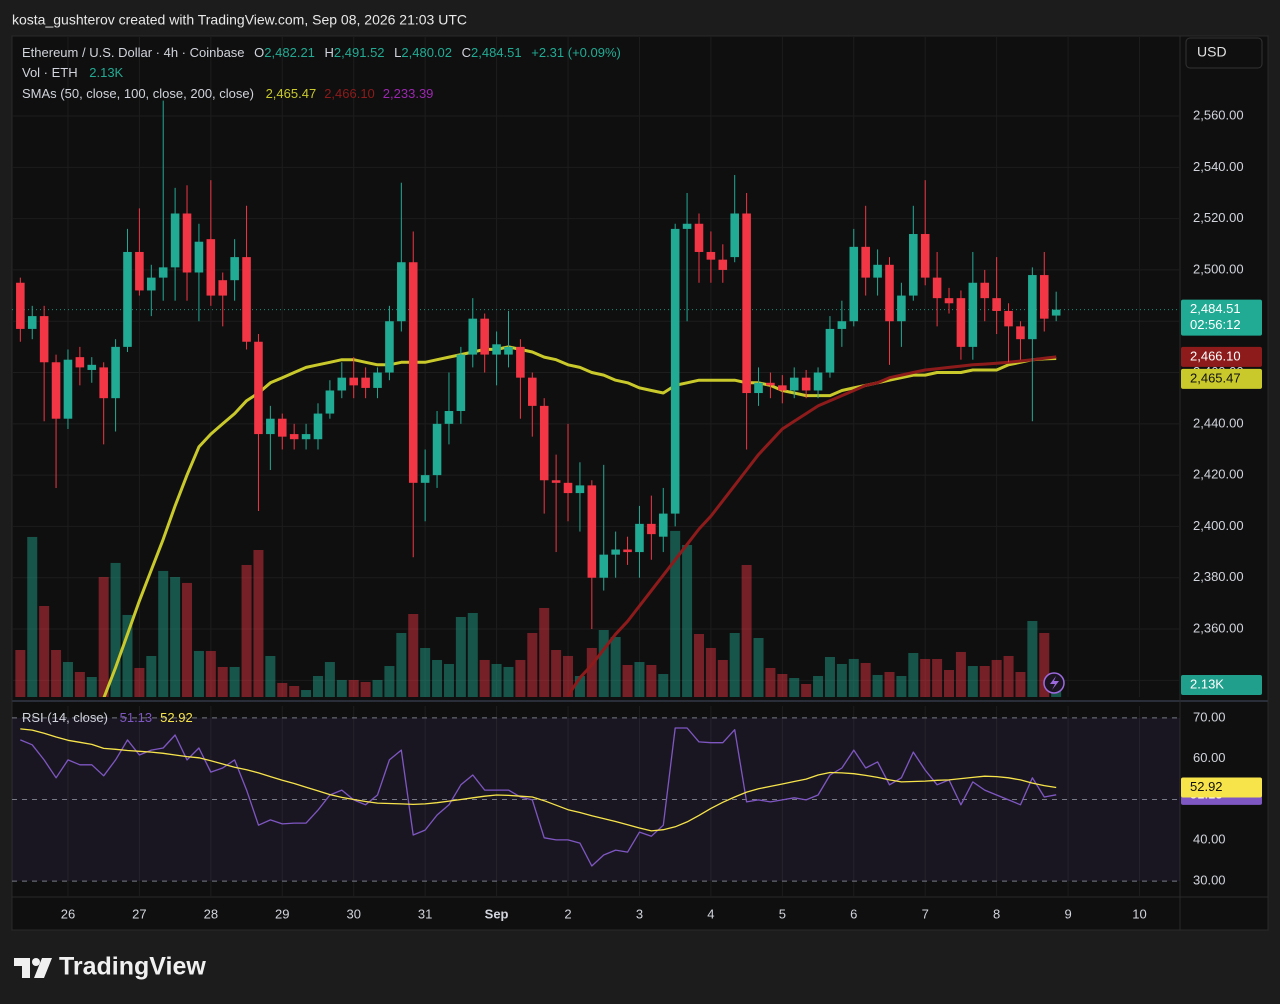  Describe the element at coordinates (538, 797) in the screenshot. I see `rsi-line` at that location.